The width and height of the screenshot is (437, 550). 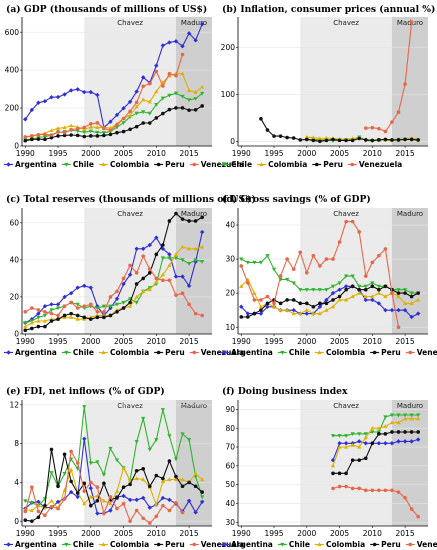 I want to click on series-venezuela, so click(x=388, y=77).